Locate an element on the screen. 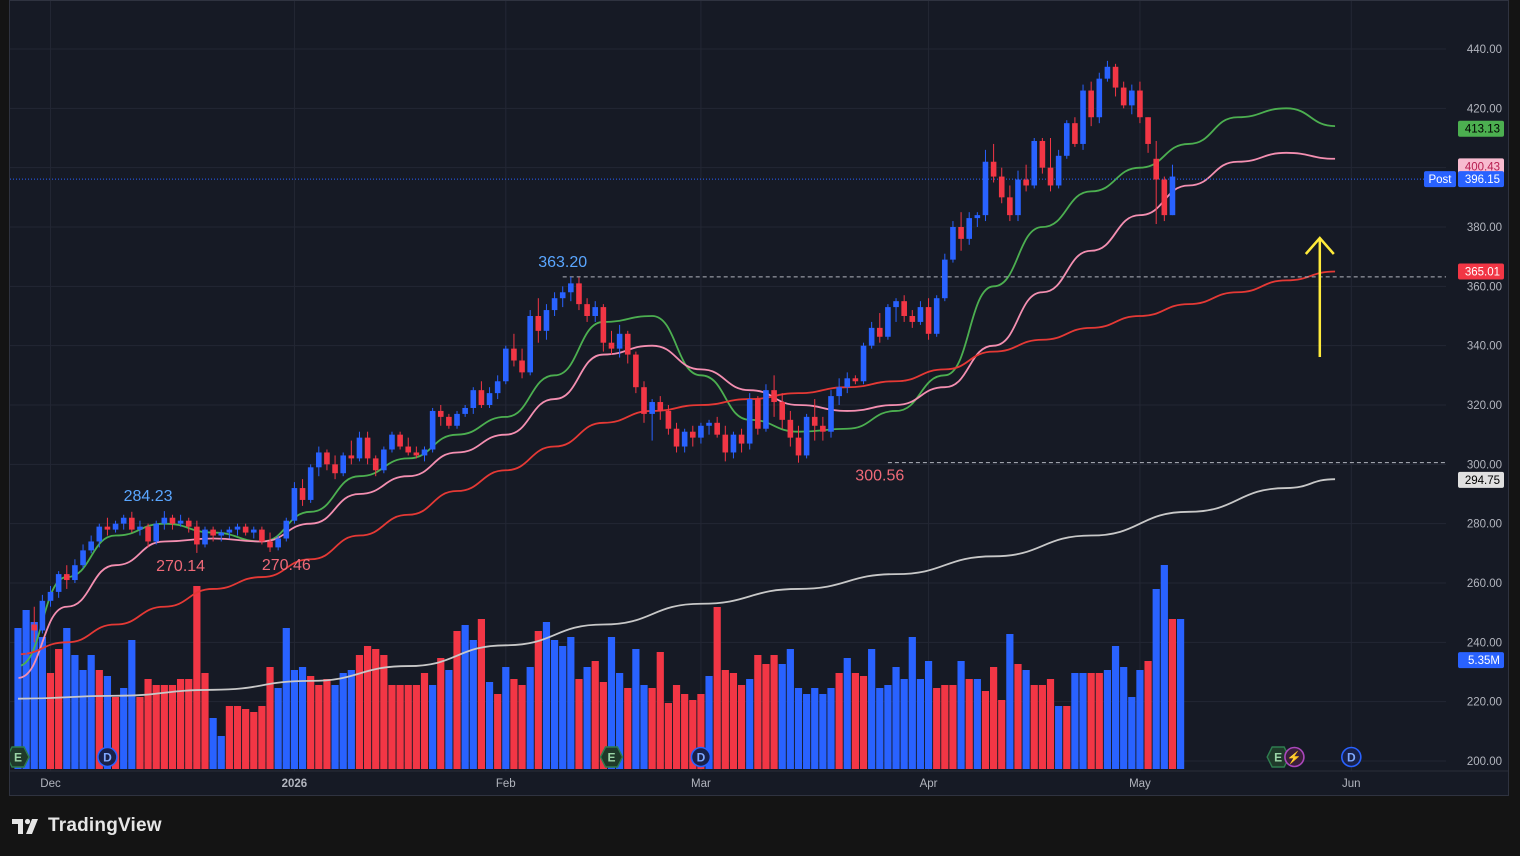  axis-value-label-bg is located at coordinates (1481, 479).